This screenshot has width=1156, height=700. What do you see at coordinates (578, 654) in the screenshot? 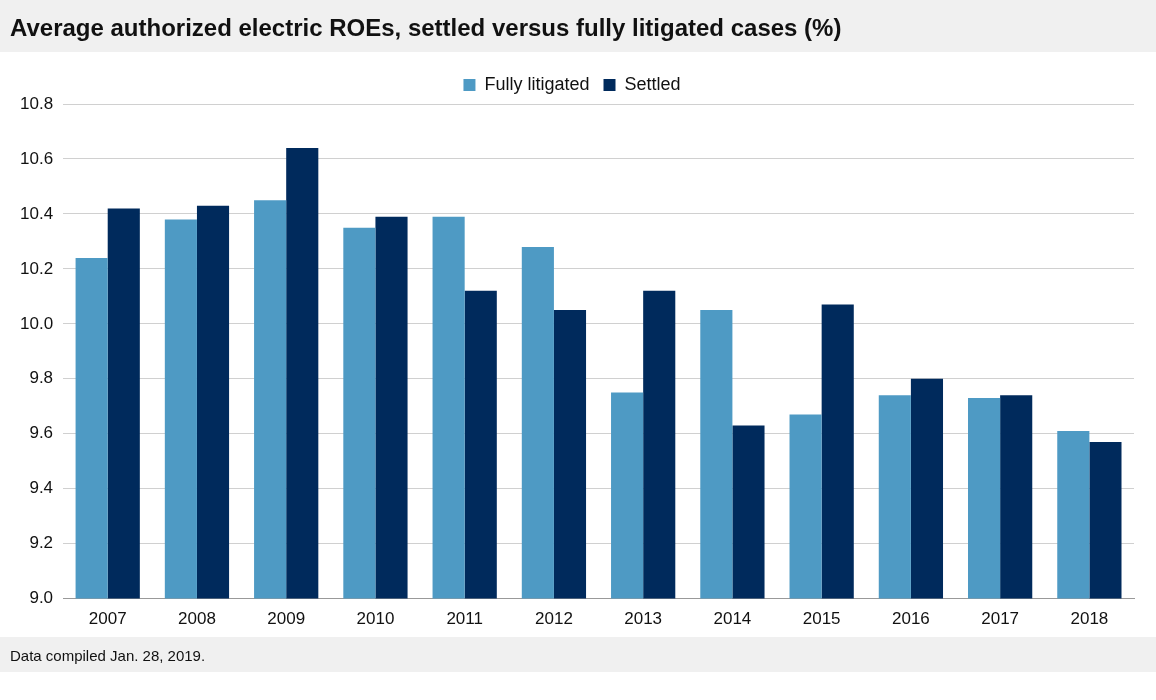
I see `text: Data compiled Jan. 28, 2019.` at bounding box center [578, 654].